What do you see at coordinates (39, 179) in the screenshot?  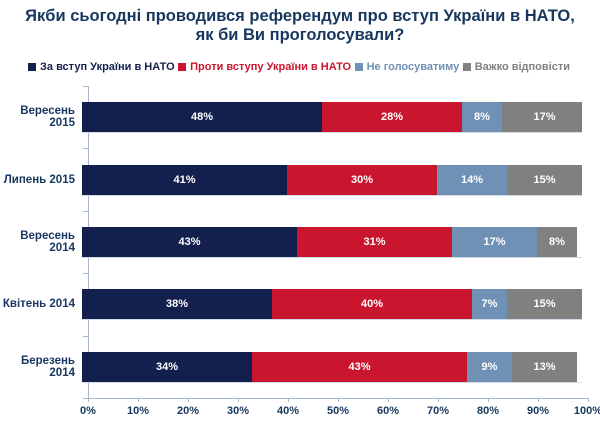 I see `category-label: Липень 2015` at bounding box center [39, 179].